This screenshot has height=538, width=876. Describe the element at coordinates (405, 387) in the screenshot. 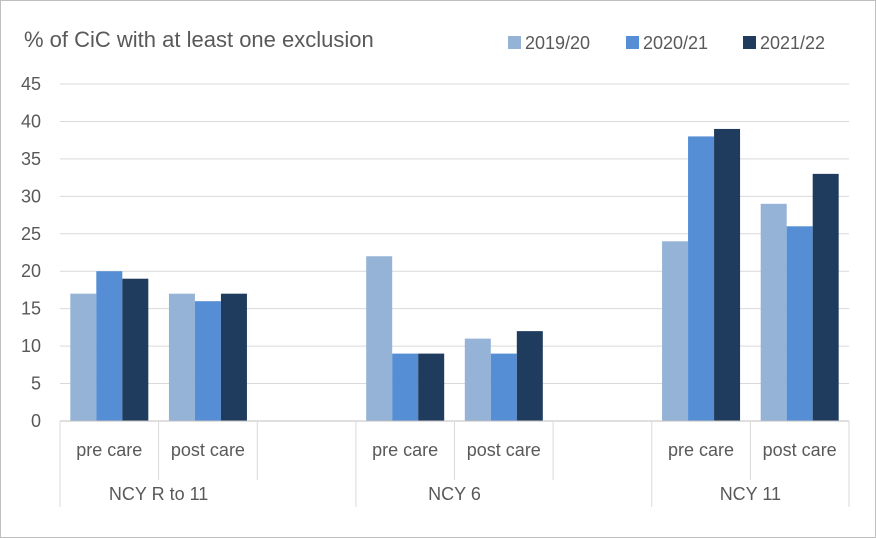

I see `bar-2020-21-ncy-6-pre-care` at that location.